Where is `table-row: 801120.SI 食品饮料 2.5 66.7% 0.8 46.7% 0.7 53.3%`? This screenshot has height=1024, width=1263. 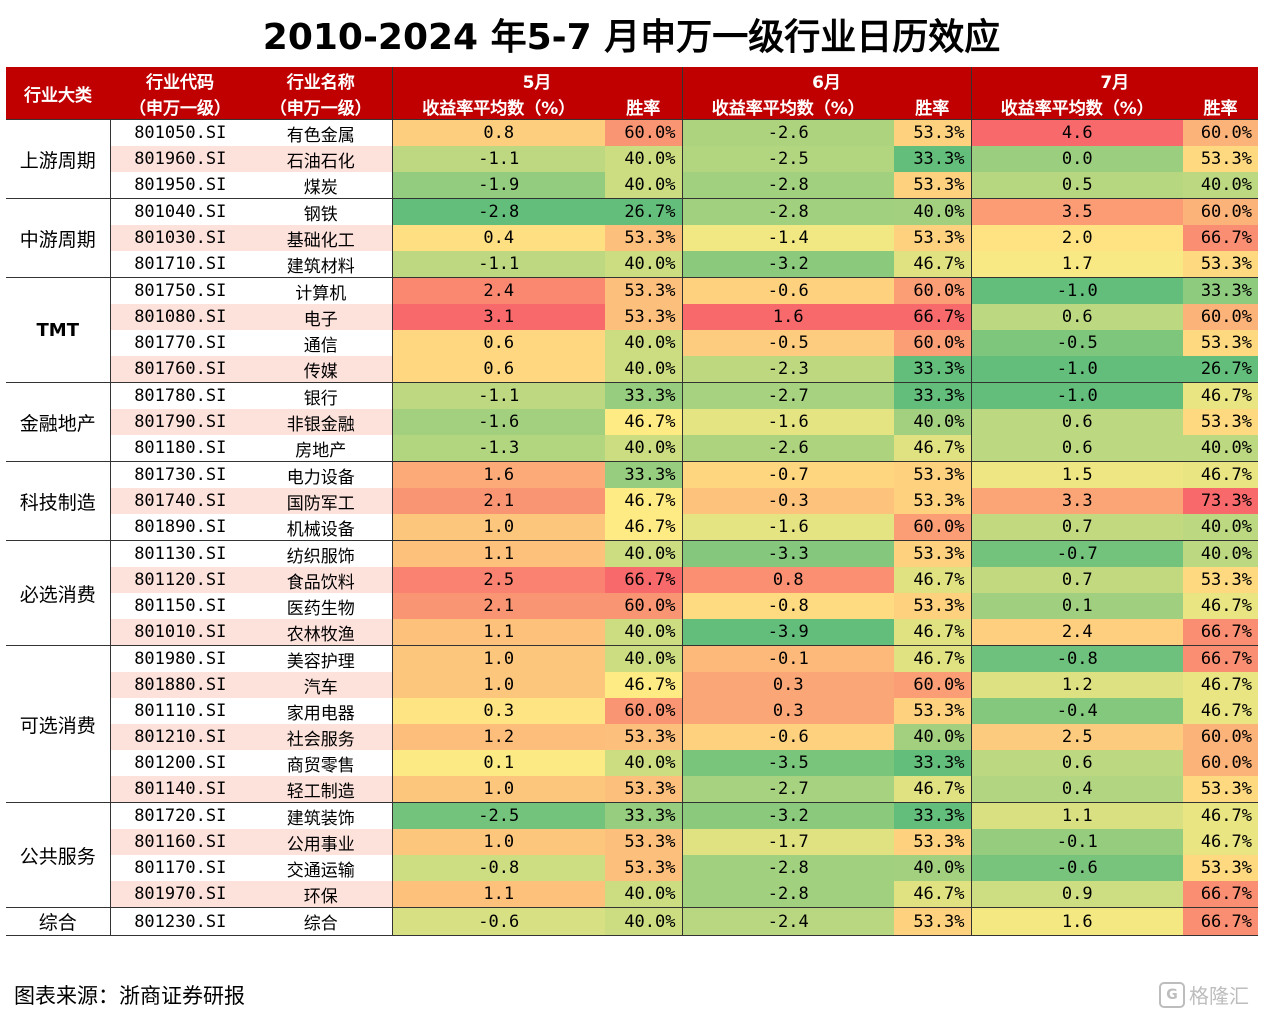 table-row: 801120.SI 食品饮料 2.5 66.7% 0.8 46.7% 0.7 53.3% is located at coordinates (632, 580).